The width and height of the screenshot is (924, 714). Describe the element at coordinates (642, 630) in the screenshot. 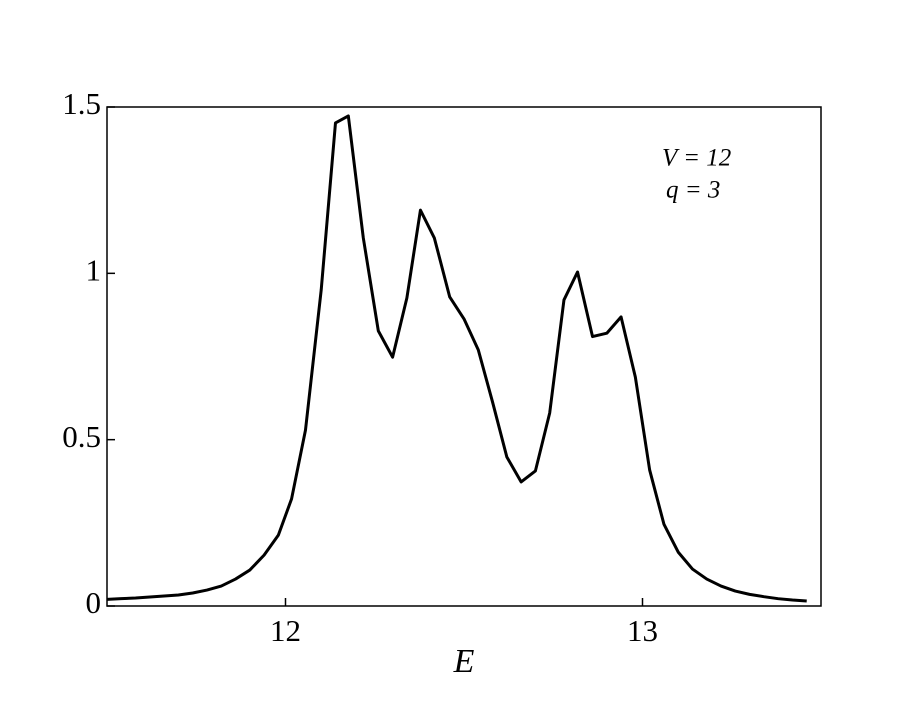

I see `x-tick-label: 13` at that location.